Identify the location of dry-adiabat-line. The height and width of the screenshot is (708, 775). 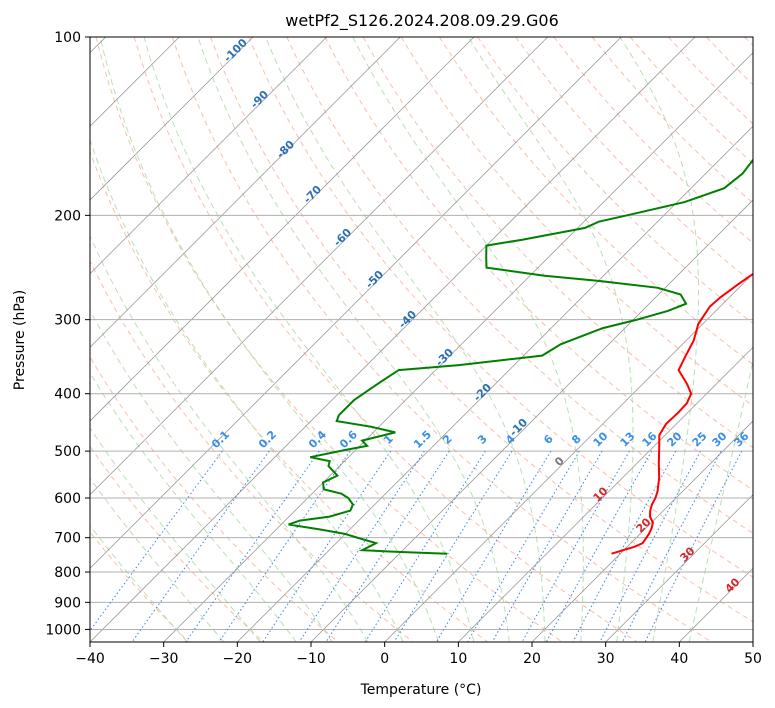
(177, 543).